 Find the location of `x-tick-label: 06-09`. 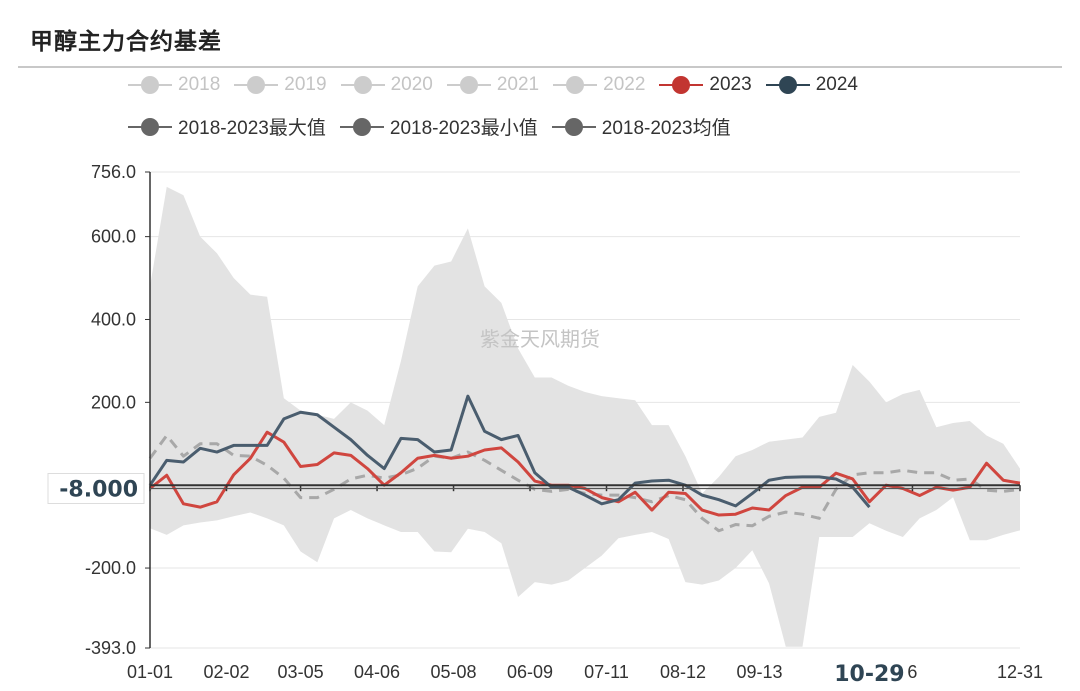

x-tick-label: 06-09 is located at coordinates (530, 672).